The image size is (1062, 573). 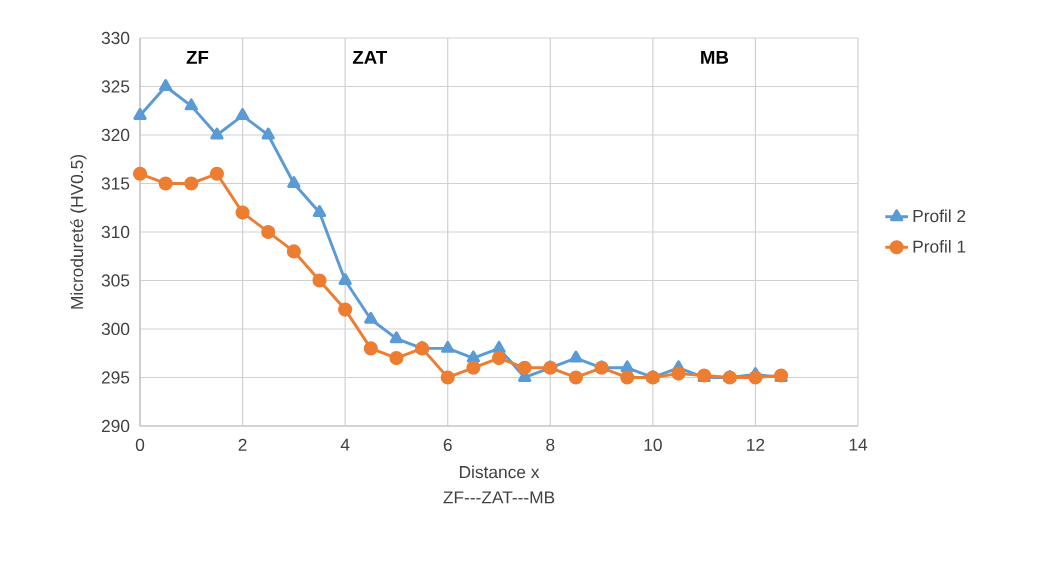 I want to click on x-tick-label: 2, so click(x=242, y=444).